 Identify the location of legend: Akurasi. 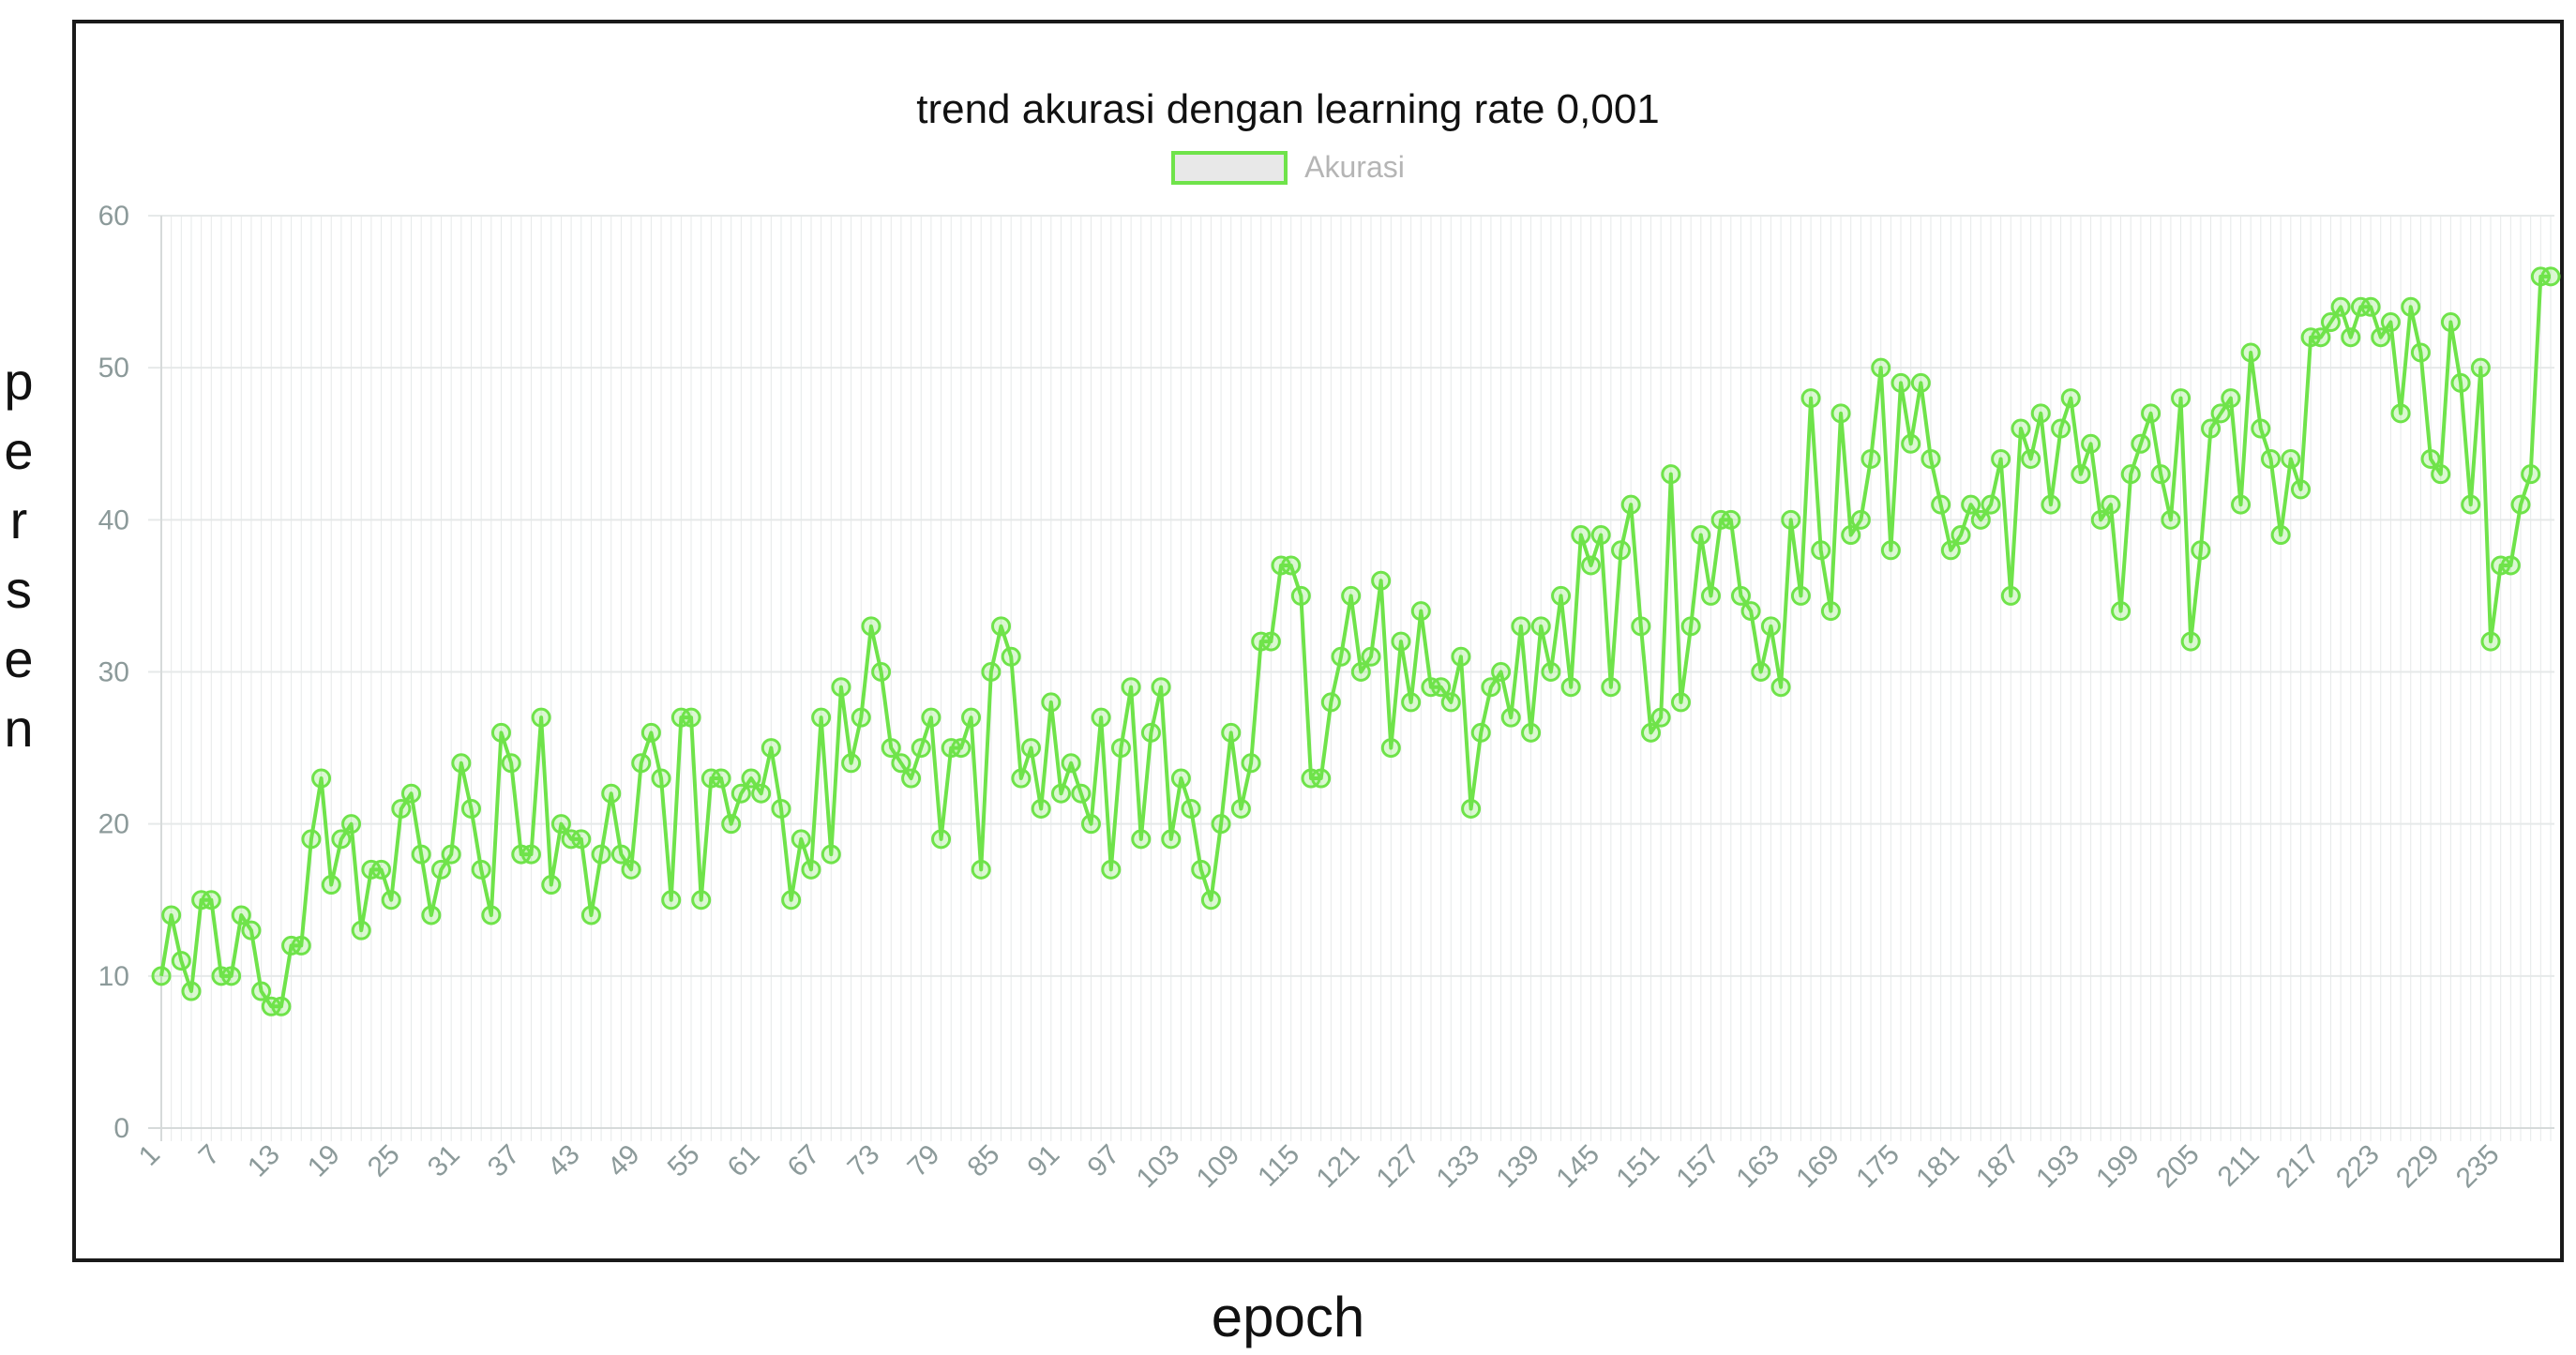
(1288, 167).